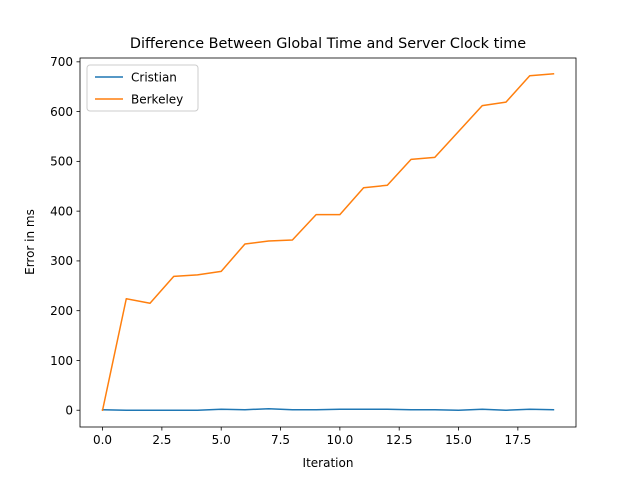 The height and width of the screenshot is (480, 640). Describe the element at coordinates (61, 112) in the screenshot. I see `y-tick-label: 600` at that location.